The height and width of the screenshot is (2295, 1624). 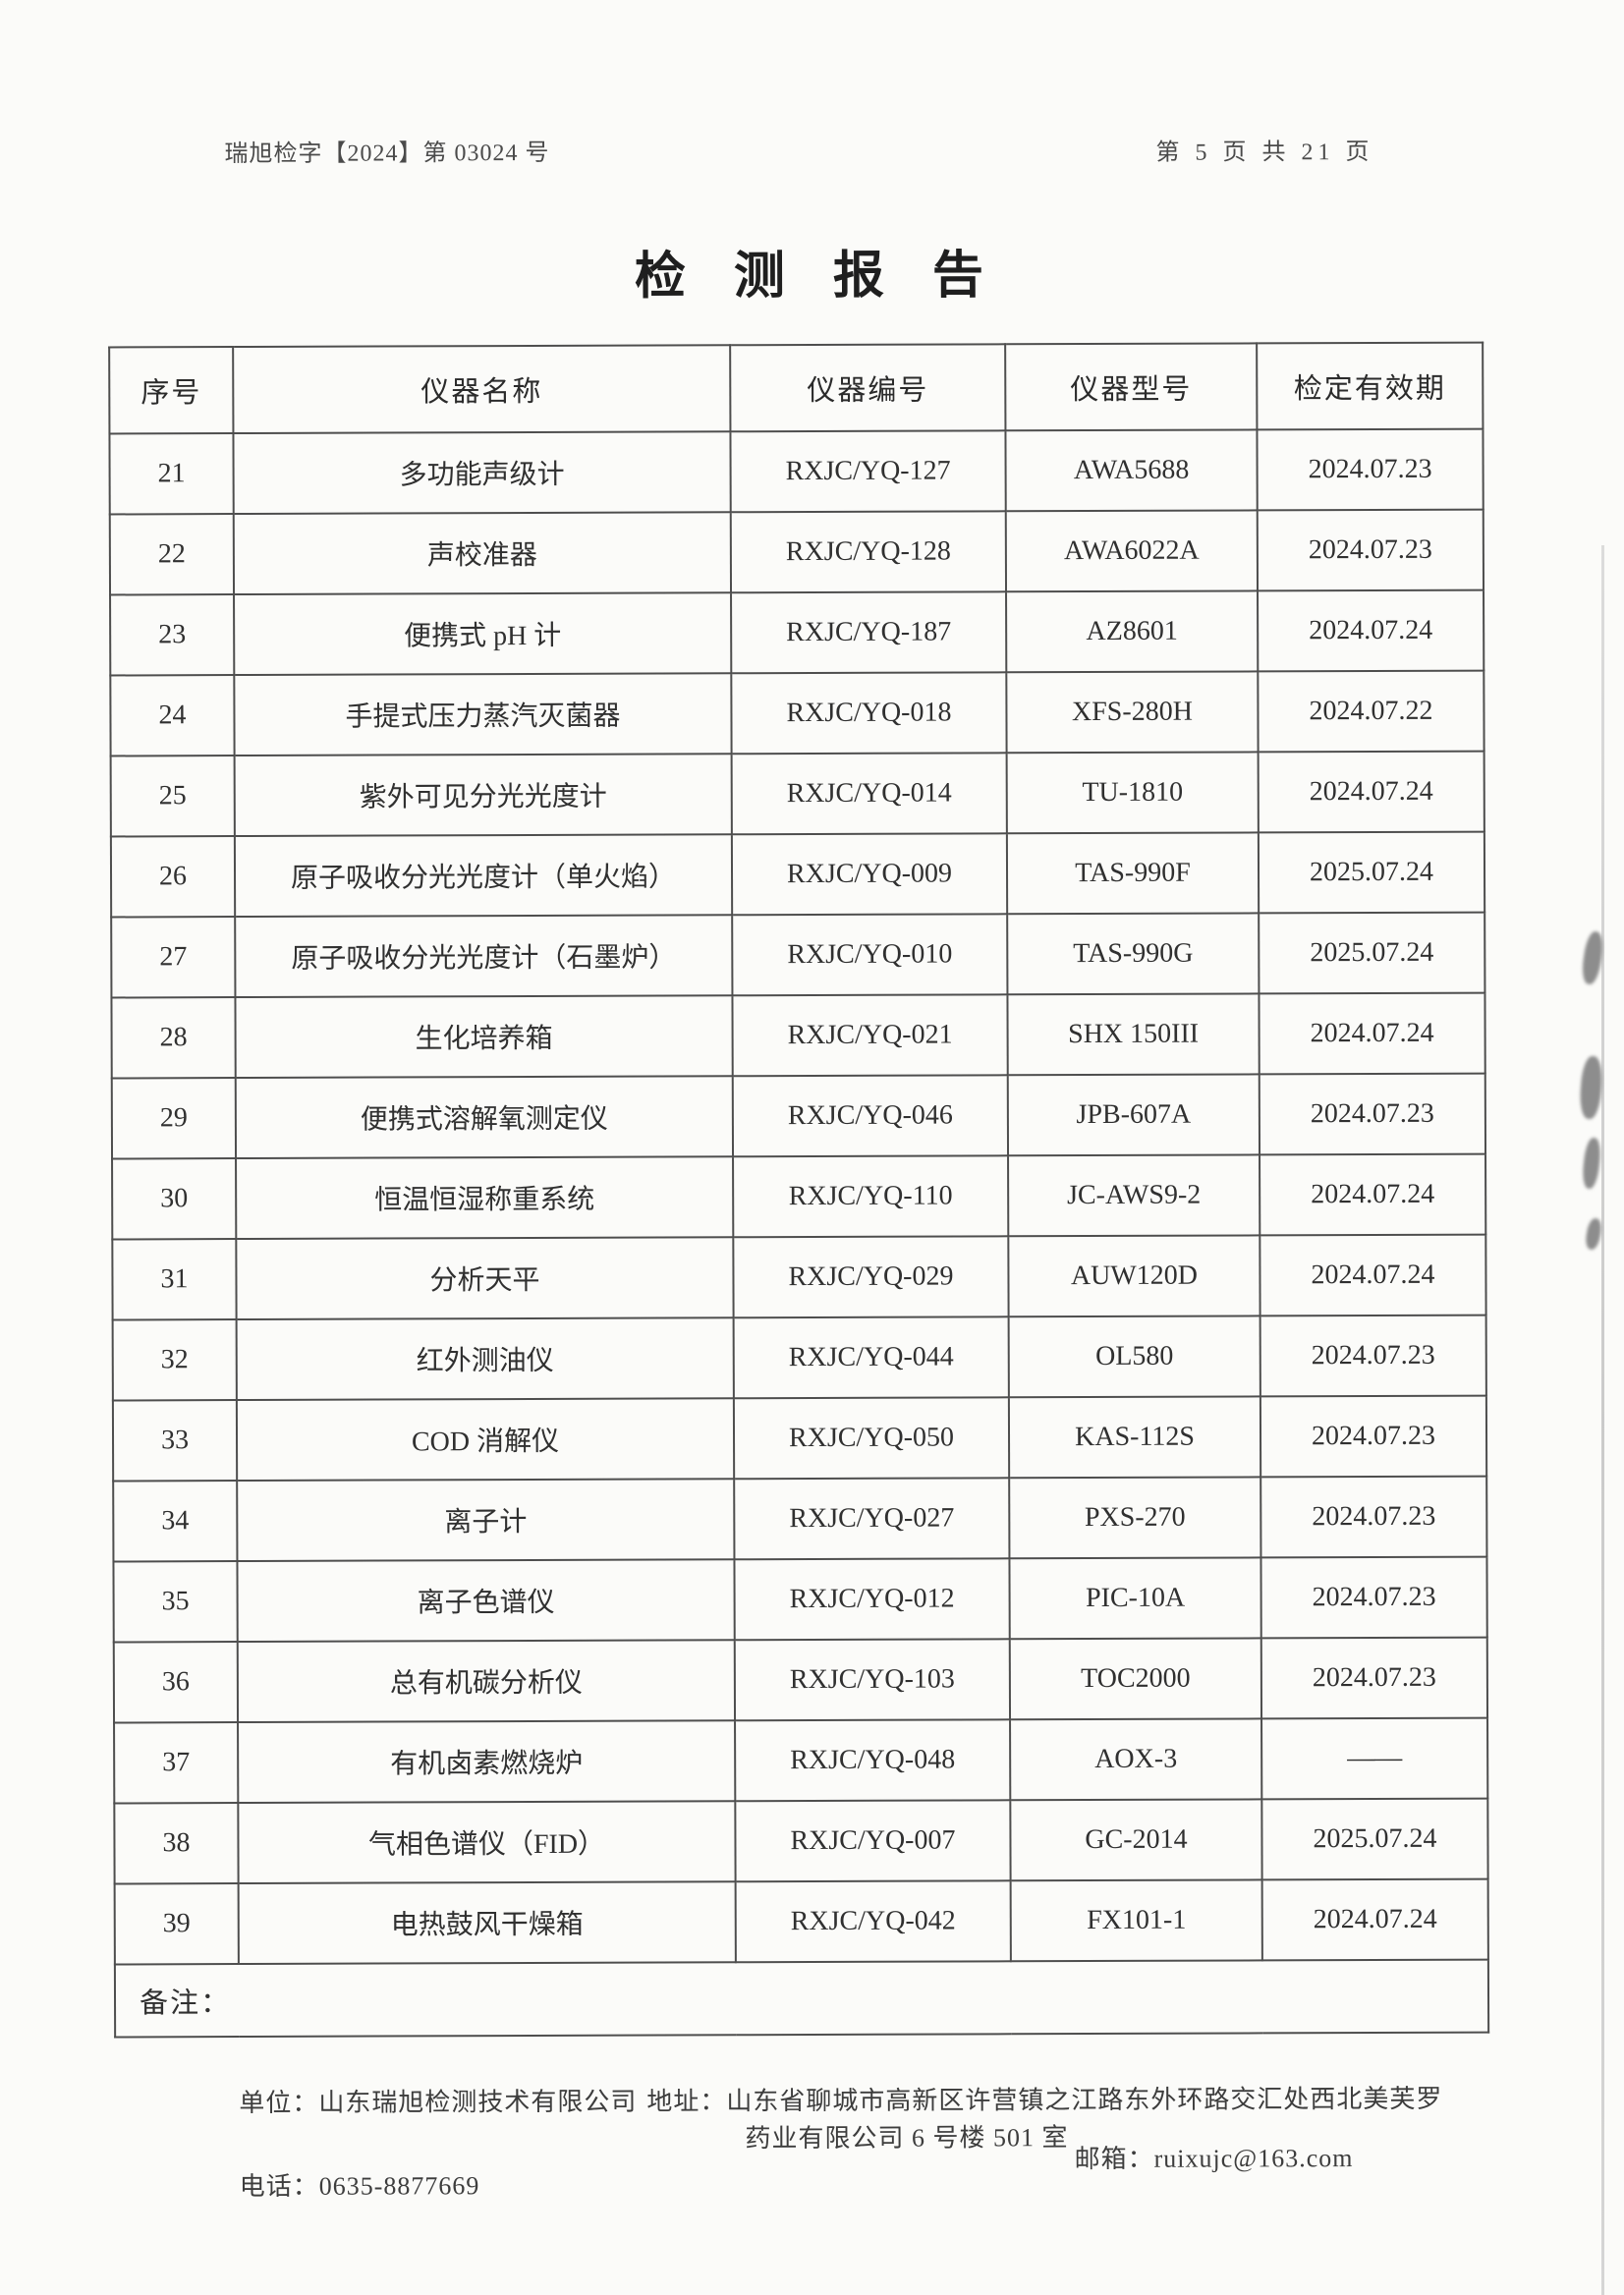 What do you see at coordinates (1132, 632) in the screenshot?
I see `cell-model: AZ8601` at bounding box center [1132, 632].